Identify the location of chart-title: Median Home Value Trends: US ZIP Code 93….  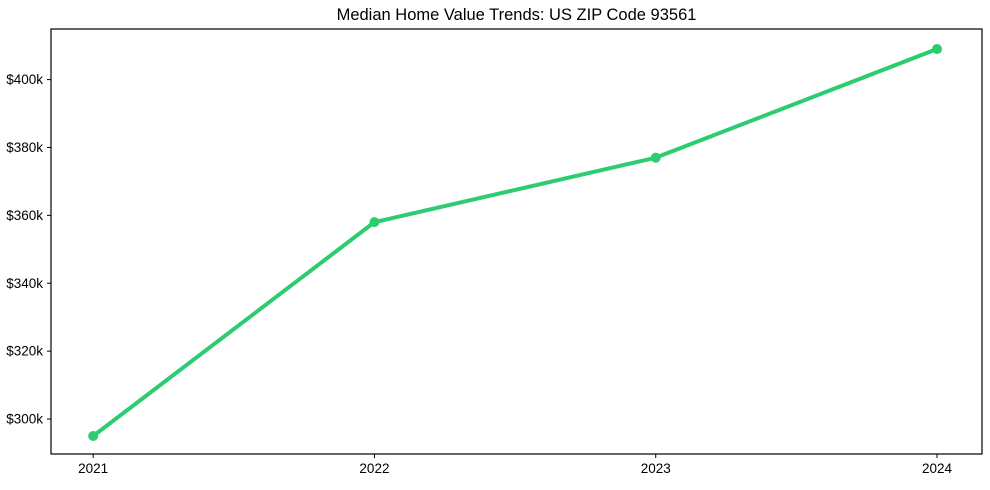
(516, 15).